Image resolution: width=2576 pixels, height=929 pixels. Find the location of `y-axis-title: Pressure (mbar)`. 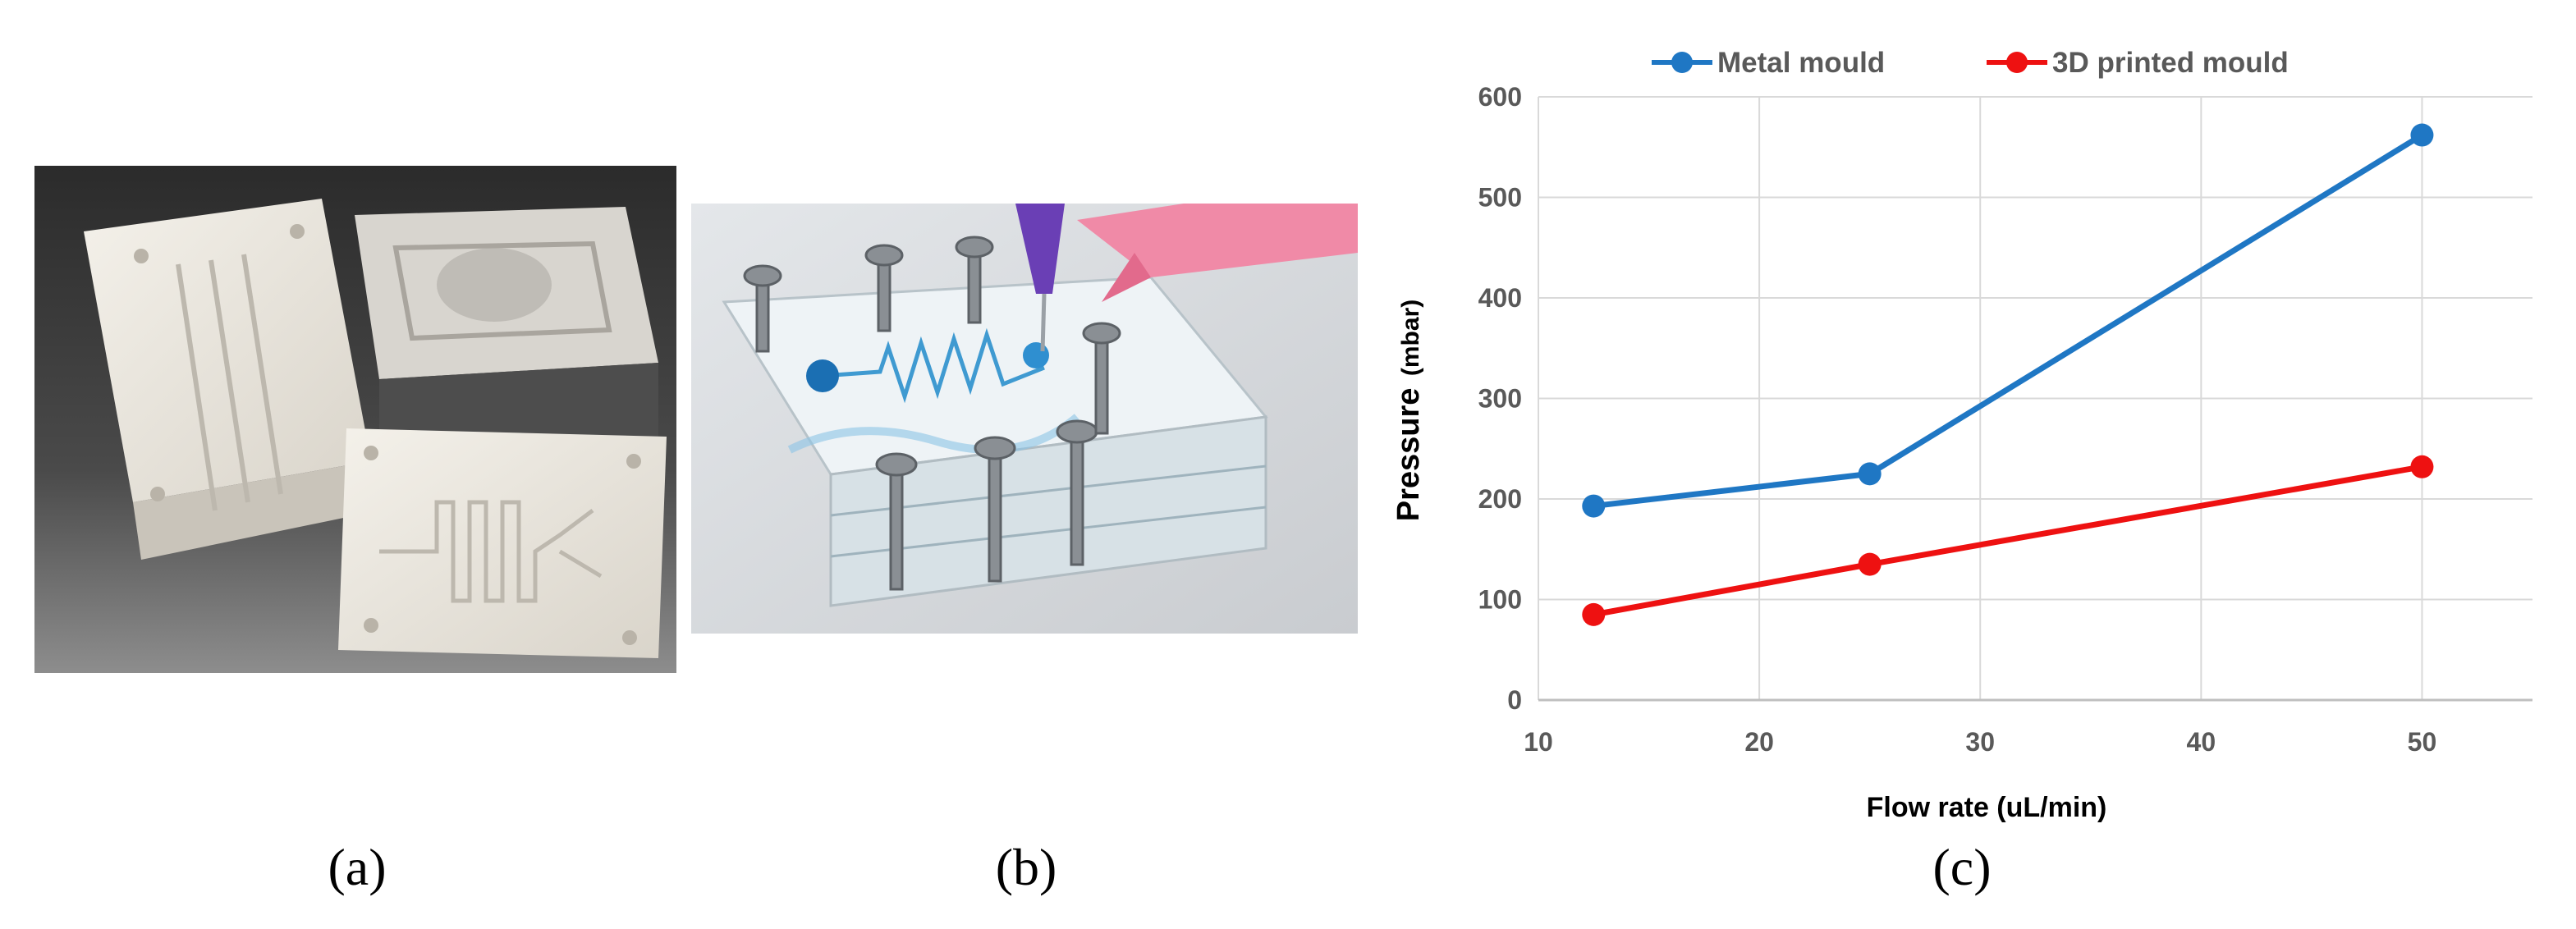

y-axis-title: Pressure (mbar) is located at coordinates (1408, 410).